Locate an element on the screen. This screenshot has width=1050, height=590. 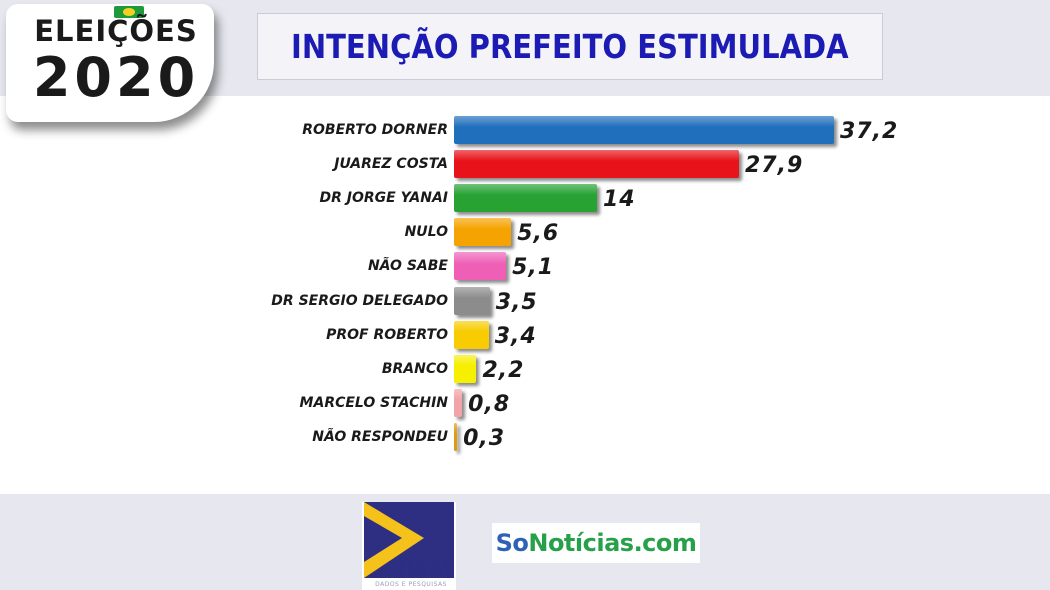
chart-title-box: INTENÇÃO PREFEITO ESTIMULADA is located at coordinates (570, 46).